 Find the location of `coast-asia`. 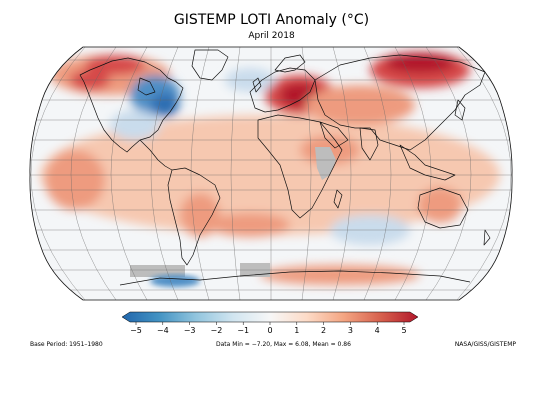

coast-asia is located at coordinates (400, 102).